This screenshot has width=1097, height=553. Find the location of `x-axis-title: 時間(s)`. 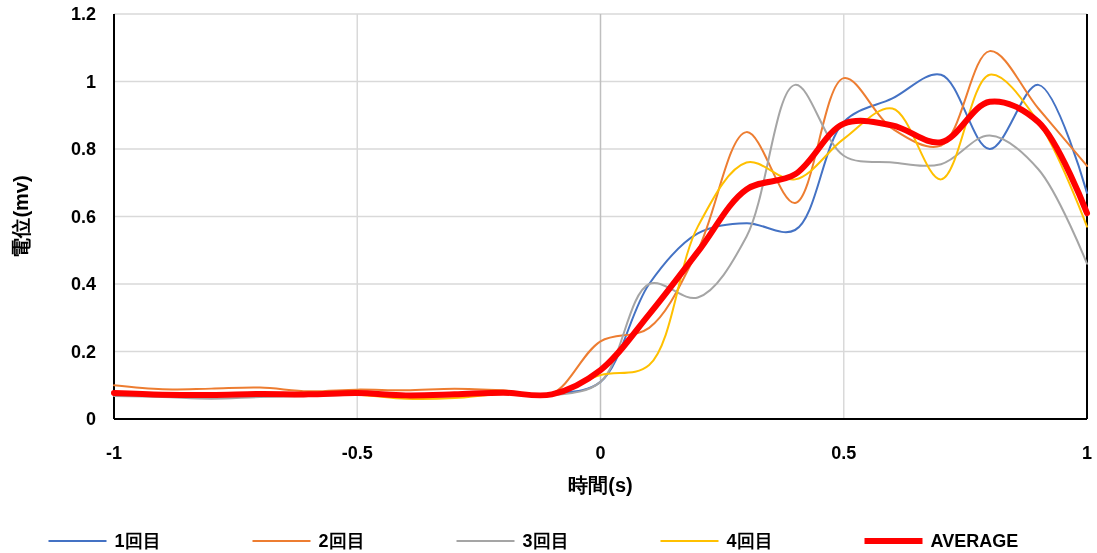

x-axis-title: 時間(s) is located at coordinates (600, 485).